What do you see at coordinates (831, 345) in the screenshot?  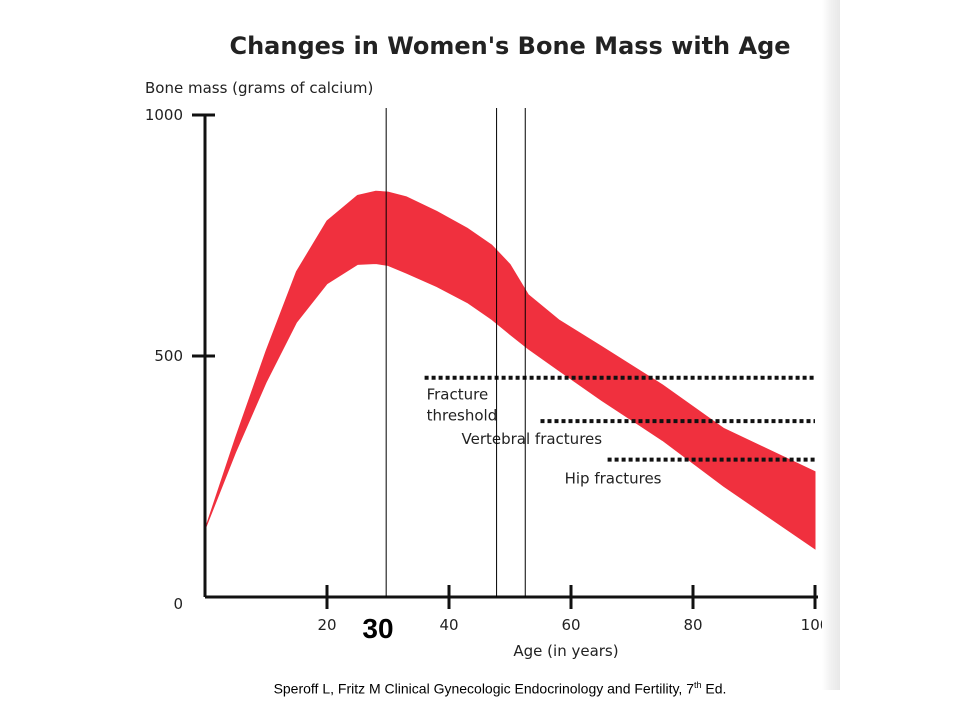 I see `page-edge-shadow` at bounding box center [831, 345].